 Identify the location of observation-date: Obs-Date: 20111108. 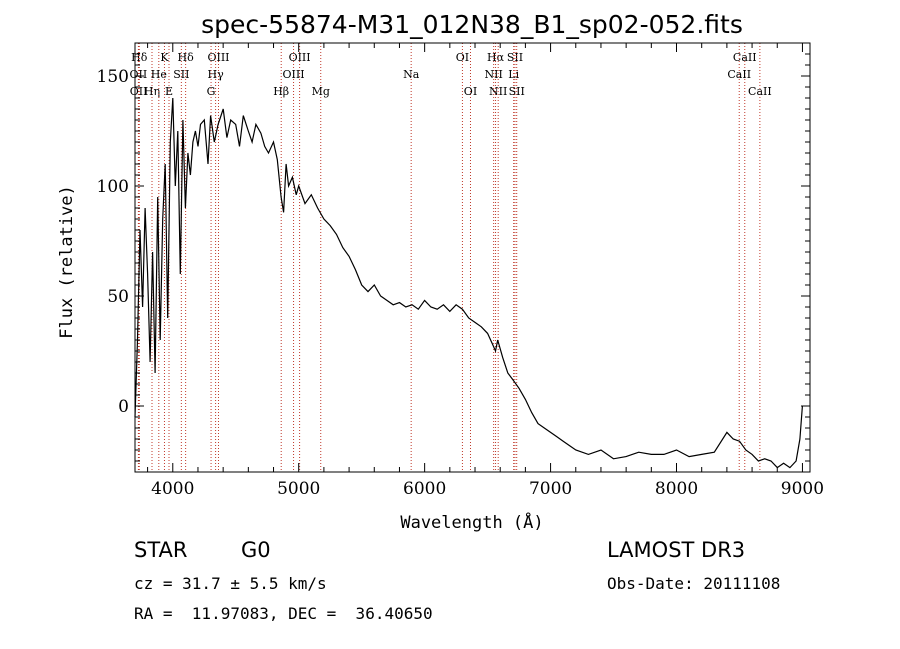
(694, 583).